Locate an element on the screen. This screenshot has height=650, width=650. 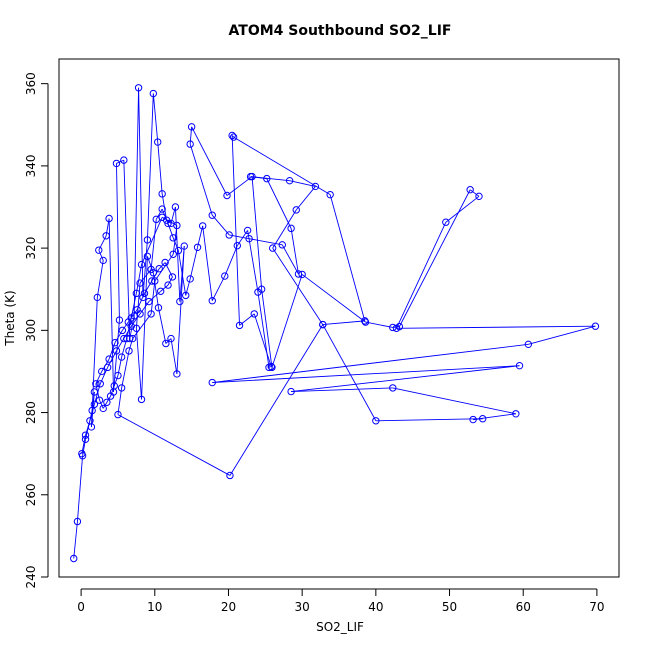
y-tick-label: 320 is located at coordinates (31, 248).